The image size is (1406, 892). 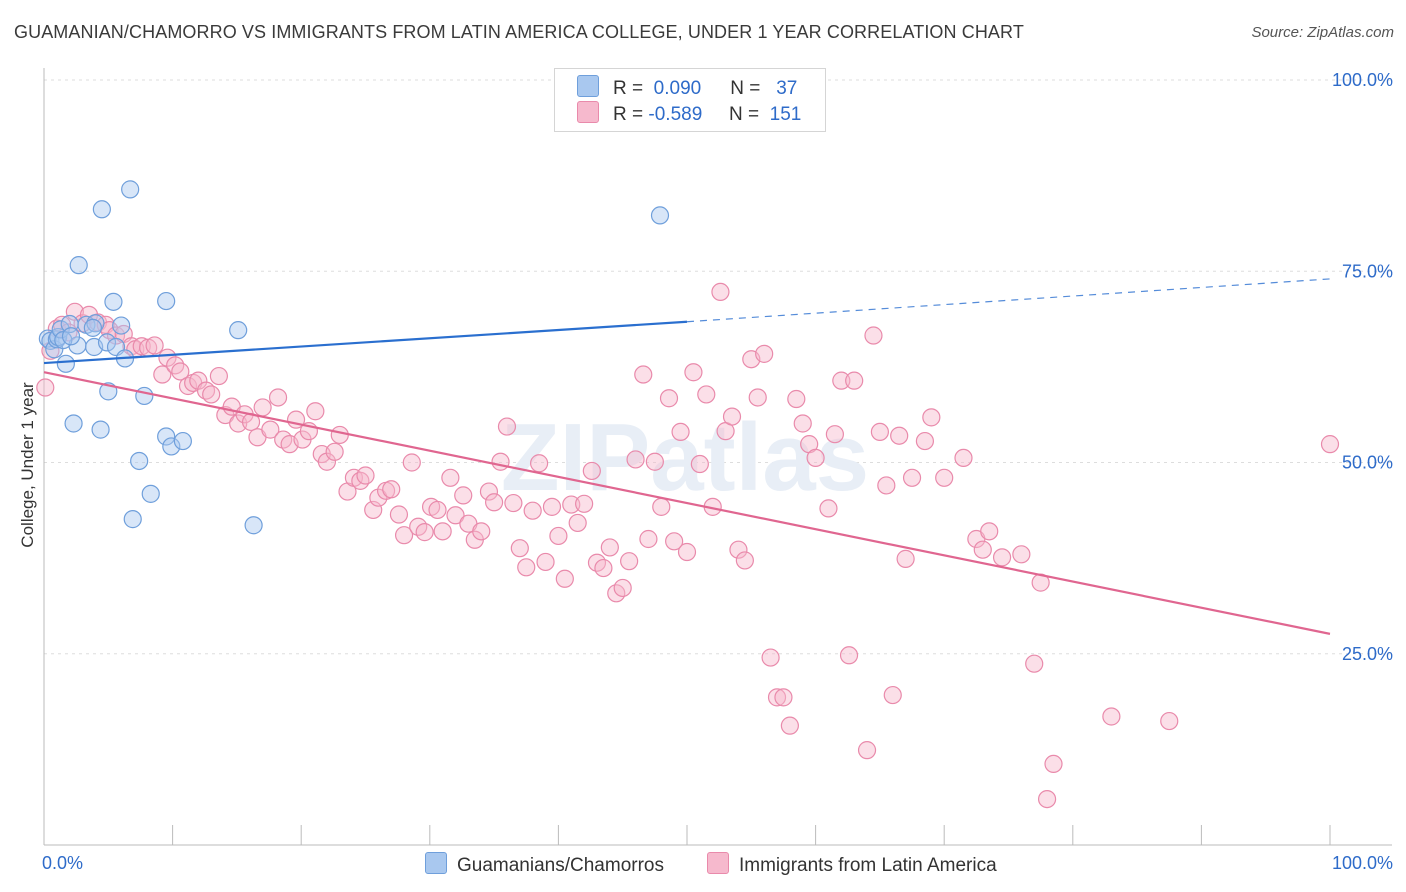 What do you see at coordinates (436, 863) in the screenshot?
I see `bottom-legend-swatch-blue` at bounding box center [436, 863].